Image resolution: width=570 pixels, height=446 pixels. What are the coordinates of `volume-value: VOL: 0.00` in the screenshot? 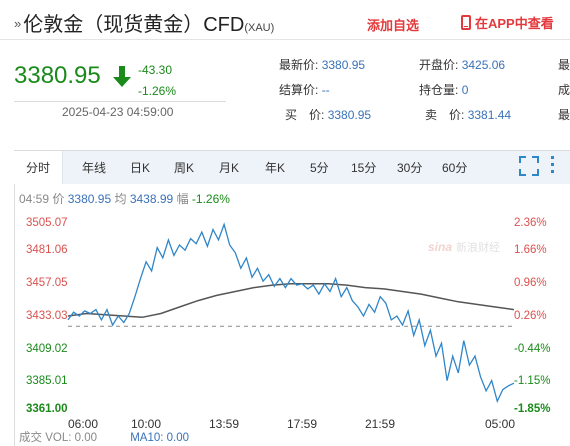 It's located at (71, 438).